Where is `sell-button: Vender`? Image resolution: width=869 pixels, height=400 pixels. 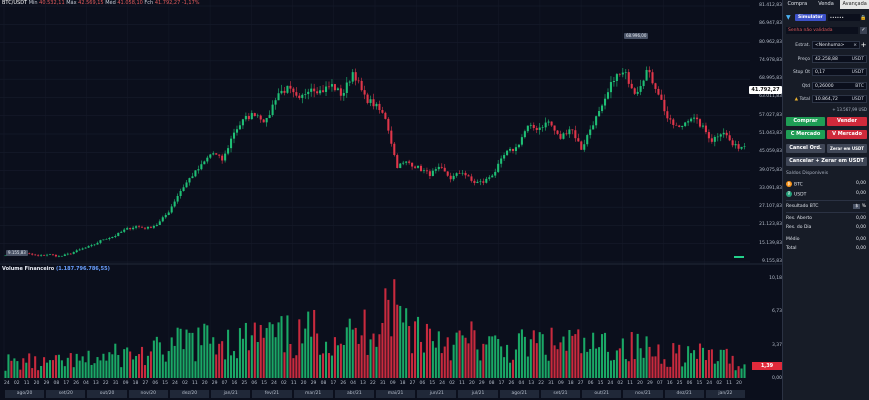
sell-button: Vender is located at coordinates (847, 121).